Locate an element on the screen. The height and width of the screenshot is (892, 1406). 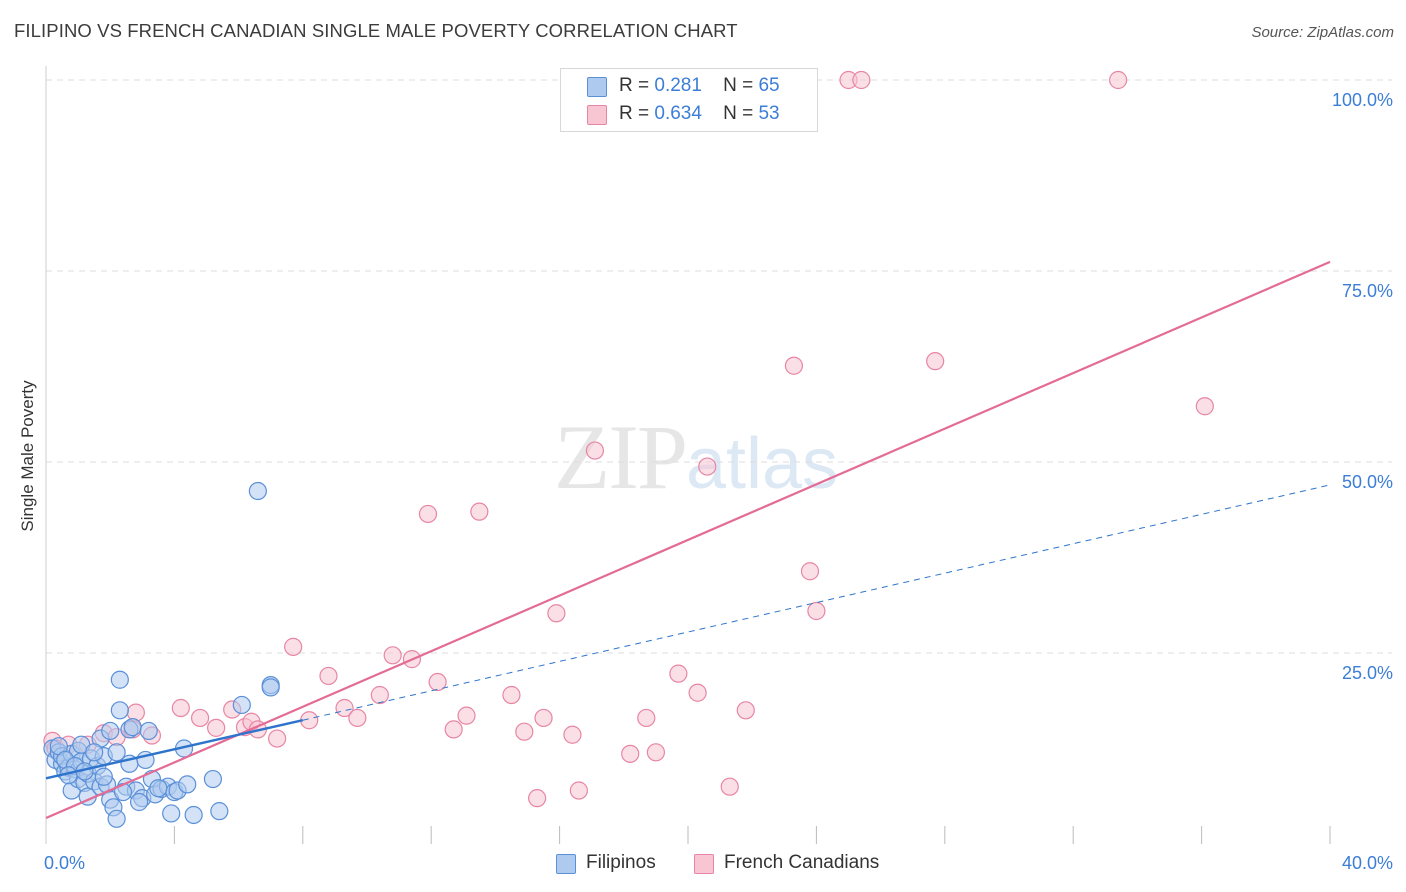
source-label: Source: ZipAtlas.com is located at coordinates (1322, 32).